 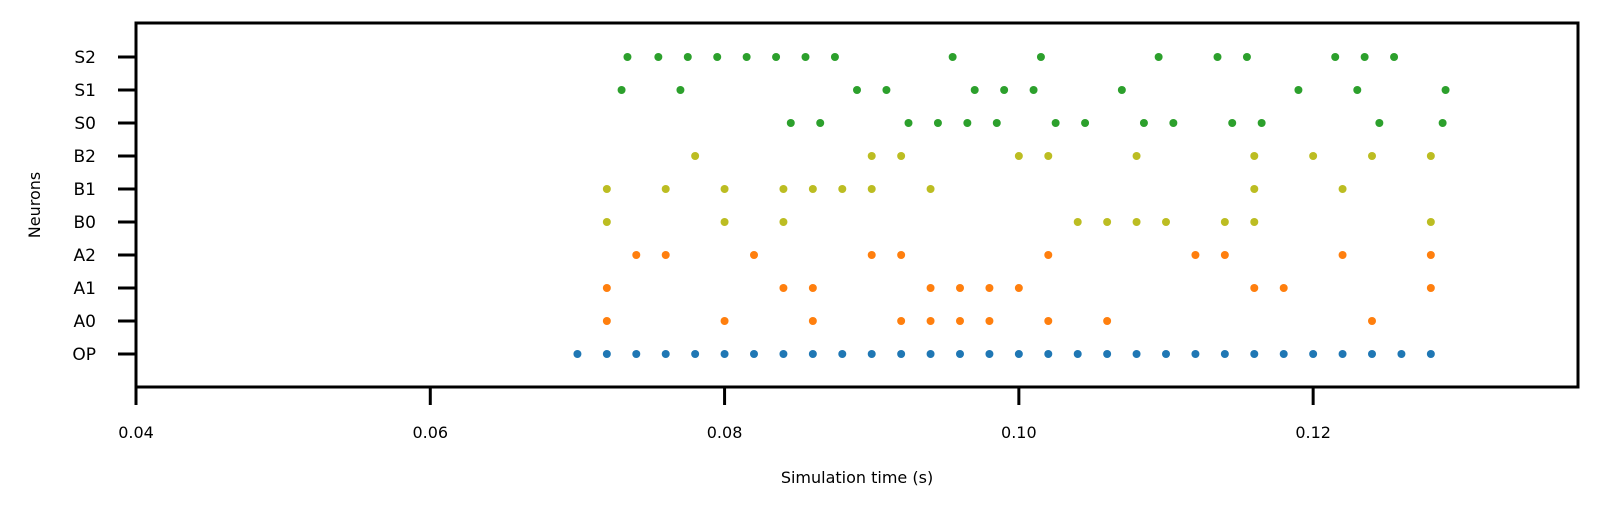 I want to click on x-tick-label-1: 0.06, so click(x=430, y=432).